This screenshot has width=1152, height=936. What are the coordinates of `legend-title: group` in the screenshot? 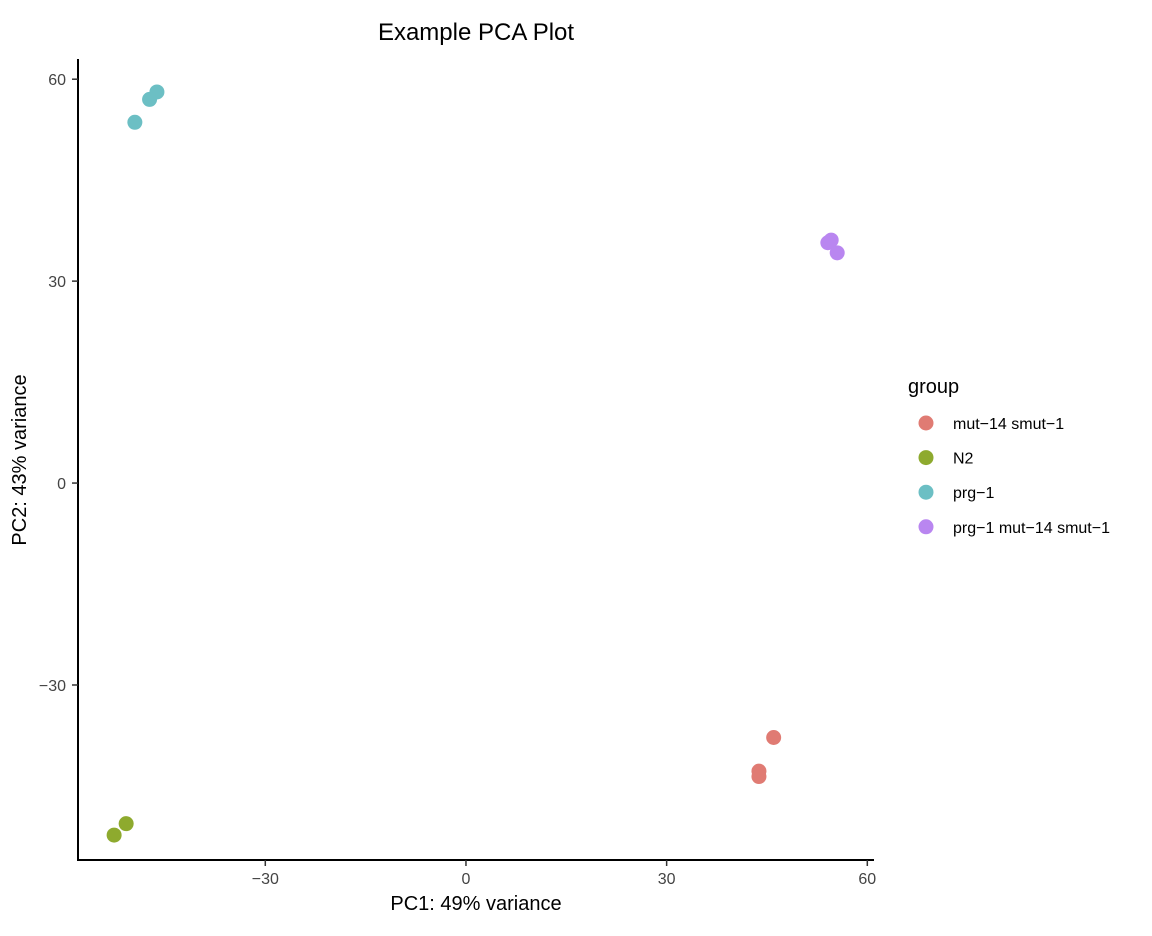 It's located at (933, 387).